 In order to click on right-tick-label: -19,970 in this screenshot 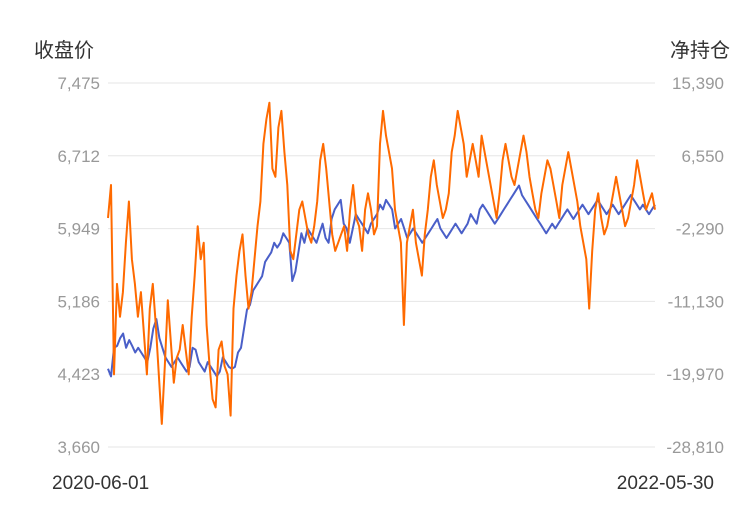, I will do `click(695, 374)`.